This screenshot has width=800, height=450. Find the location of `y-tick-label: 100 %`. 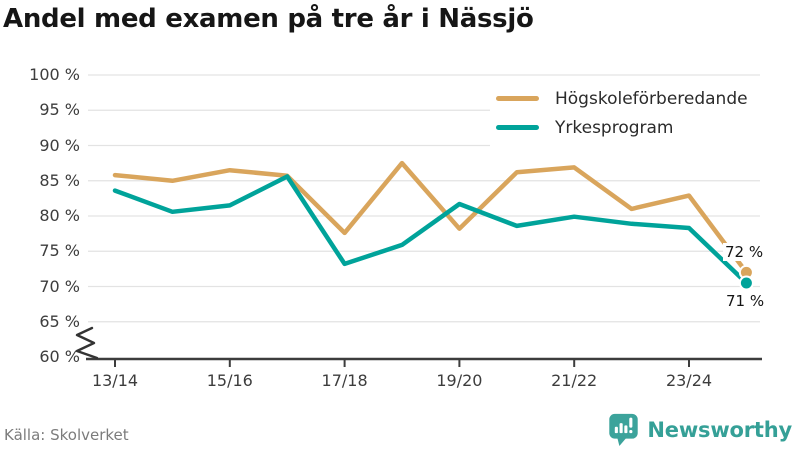

y-tick-label: 100 % is located at coordinates (54, 74).